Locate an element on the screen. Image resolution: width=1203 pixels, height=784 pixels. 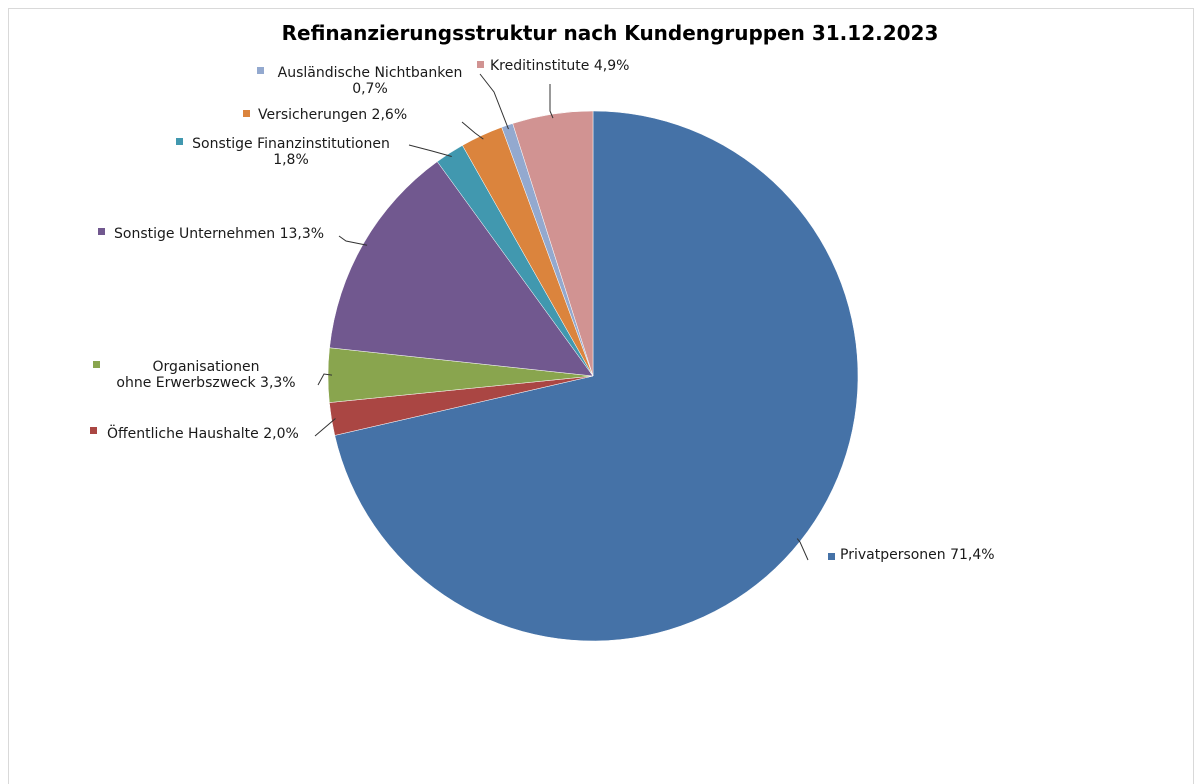
slice-label-3-line-2: ohne Erwerbszweck 3,3% is located at coordinates (205, 383).